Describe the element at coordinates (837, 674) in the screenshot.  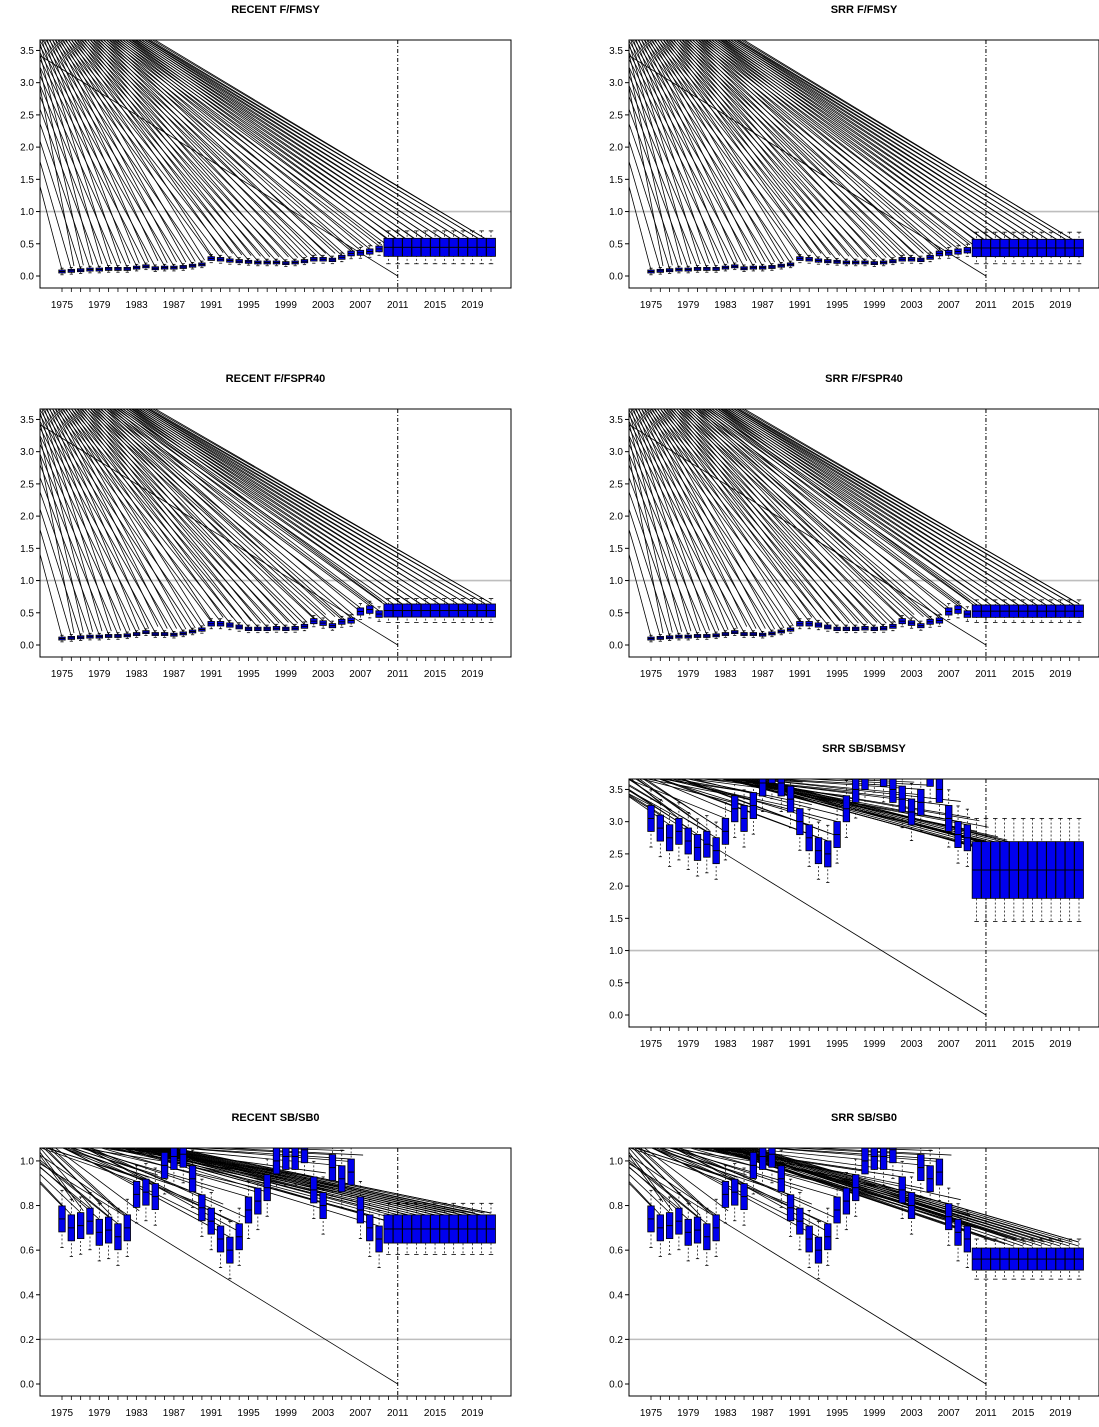
I see `x-tick-label: 1995` at that location.